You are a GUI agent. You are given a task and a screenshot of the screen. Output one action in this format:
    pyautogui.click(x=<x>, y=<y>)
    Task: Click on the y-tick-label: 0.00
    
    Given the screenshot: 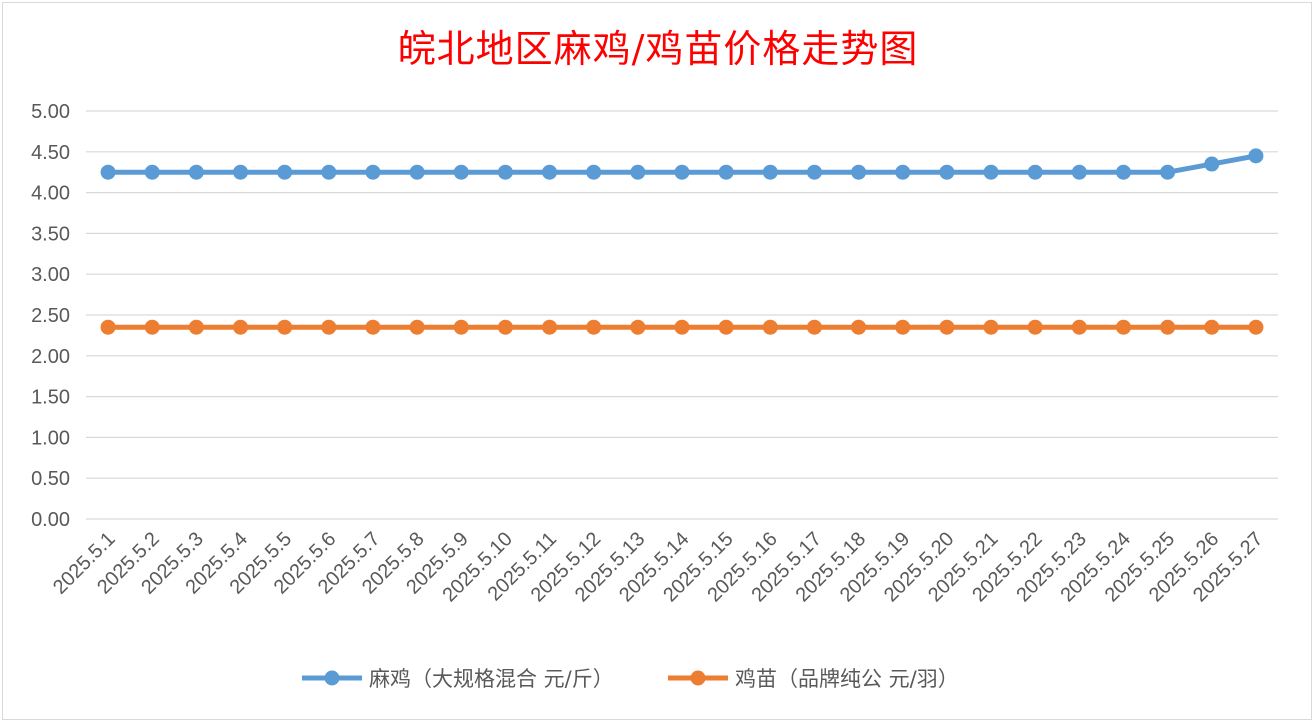 What is the action you would take?
    pyautogui.click(x=50, y=520)
    